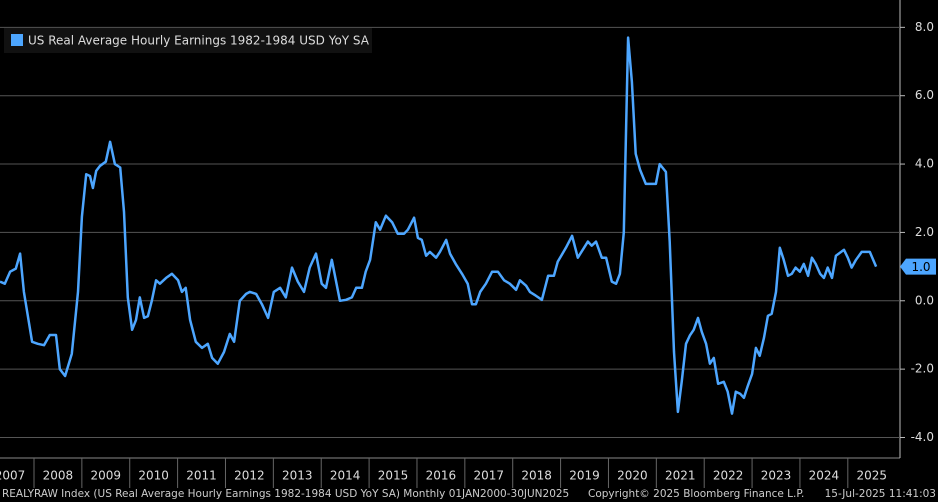  I want to click on x-tick-label: 2013, so click(297, 476).